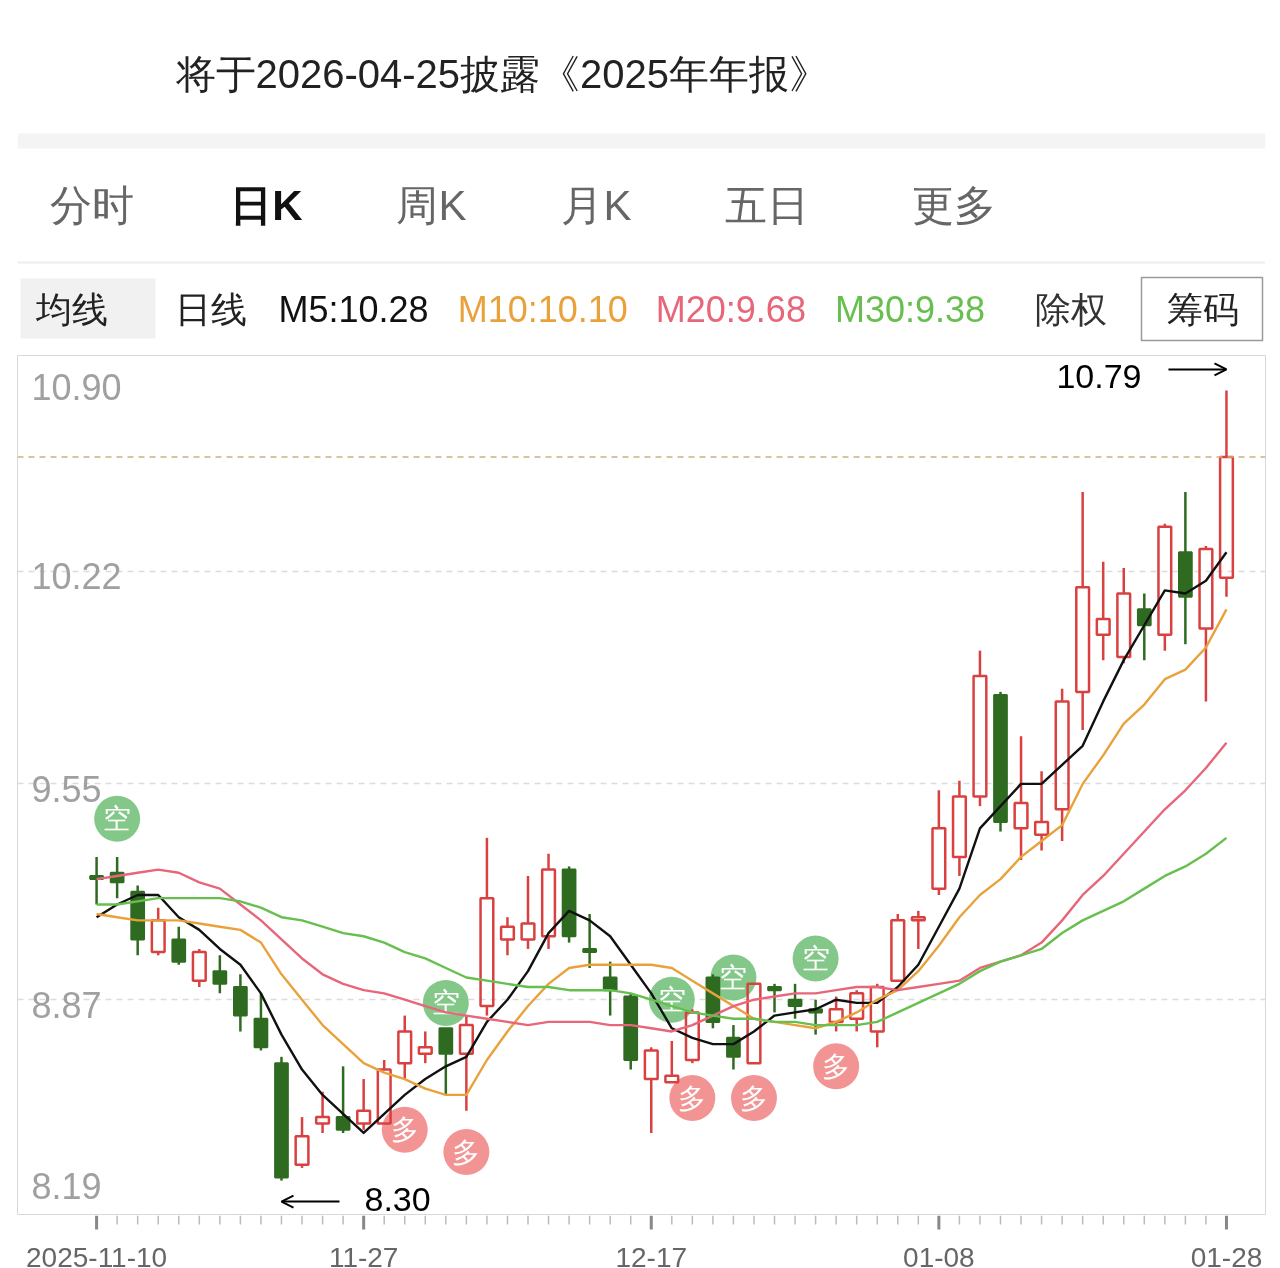 This screenshot has width=1280, height=1268. I want to click on y-tick-label: 10.90, so click(76, 387).